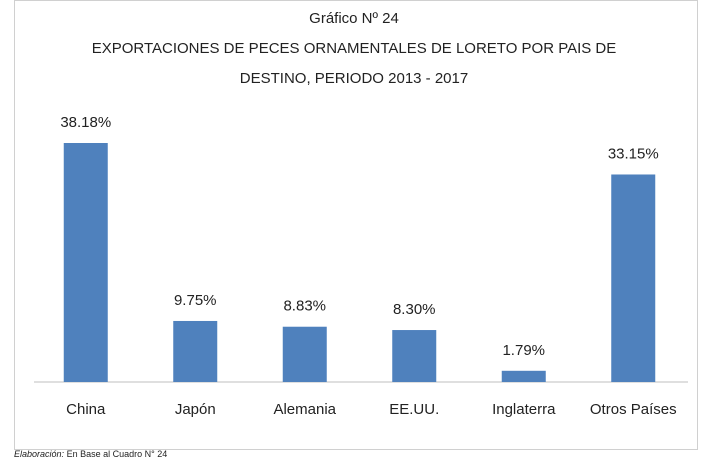 This screenshot has height=461, width=701. What do you see at coordinates (117, 454) in the screenshot?
I see `note-text: En Base al Cuadro N° 24` at bounding box center [117, 454].